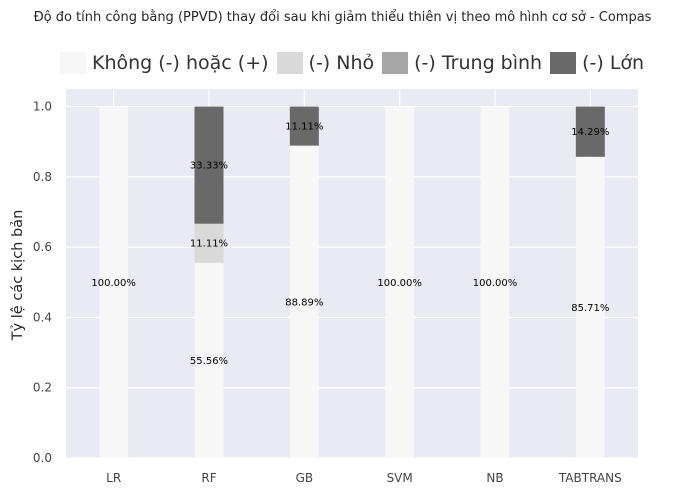 This screenshot has width=685, height=494. I want to click on y-tick-label: 0.2, so click(42, 388).